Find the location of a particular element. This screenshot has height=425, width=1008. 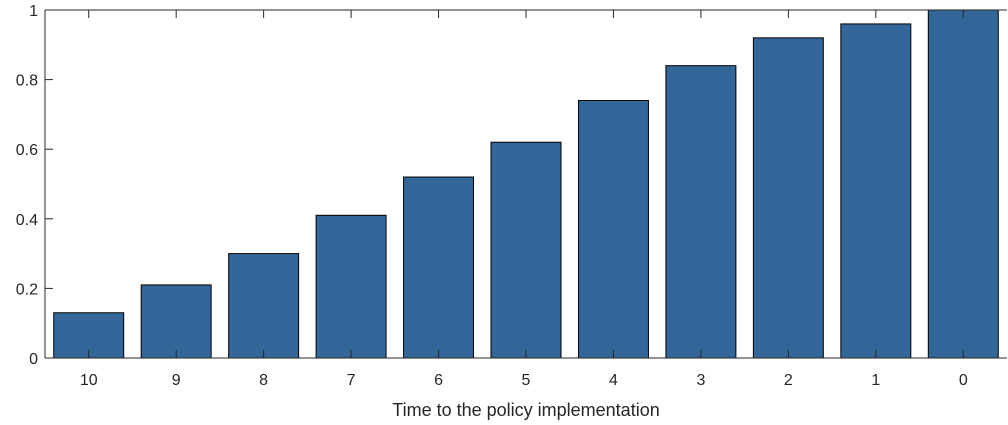

y-tick-label: 0.4 is located at coordinates (27, 220).